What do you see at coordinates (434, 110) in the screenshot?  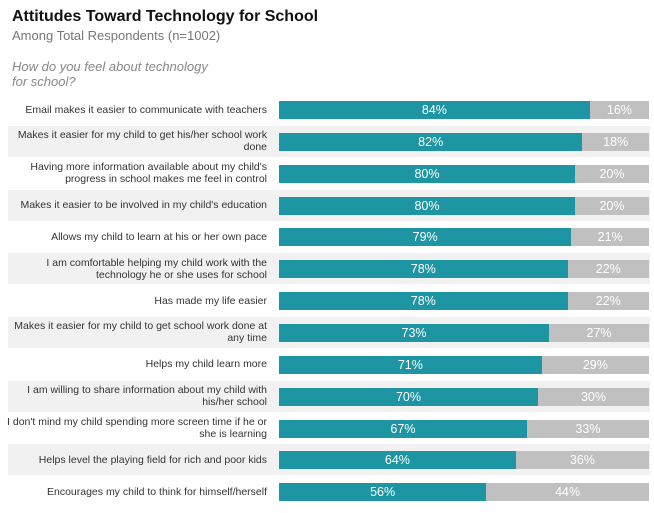 I see `bar-positive: 84%` at bounding box center [434, 110].